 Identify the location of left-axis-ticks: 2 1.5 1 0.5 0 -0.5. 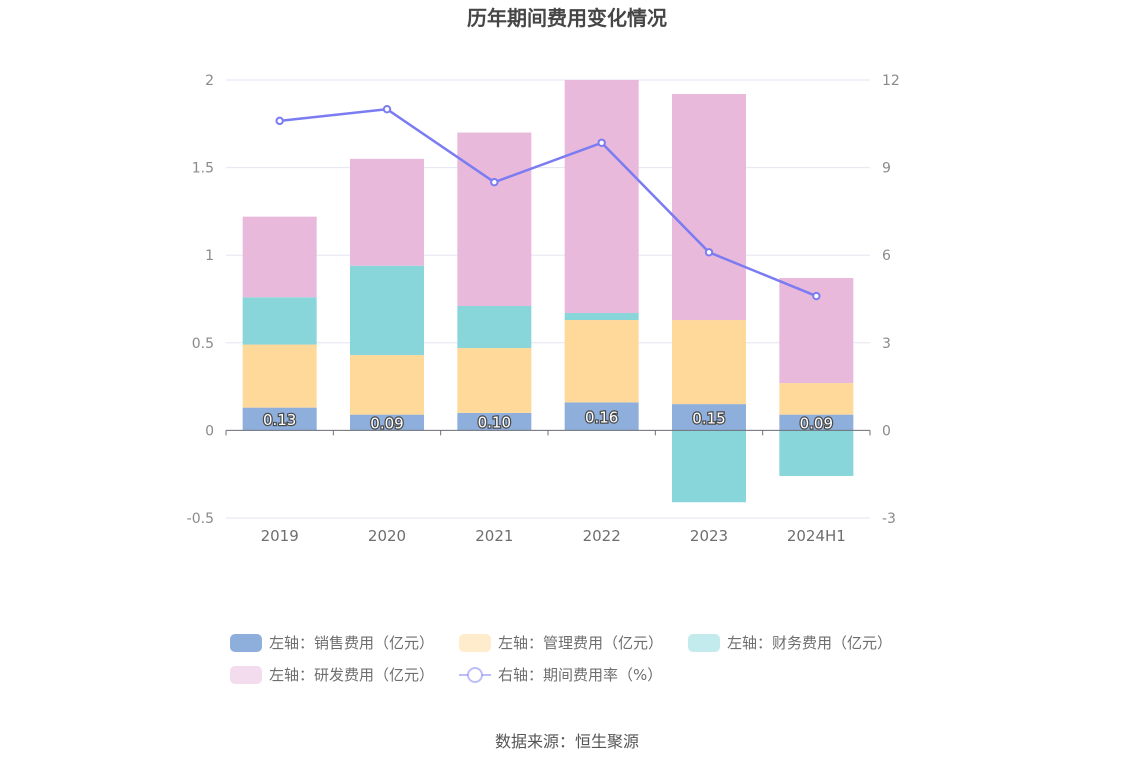
(200, 300).